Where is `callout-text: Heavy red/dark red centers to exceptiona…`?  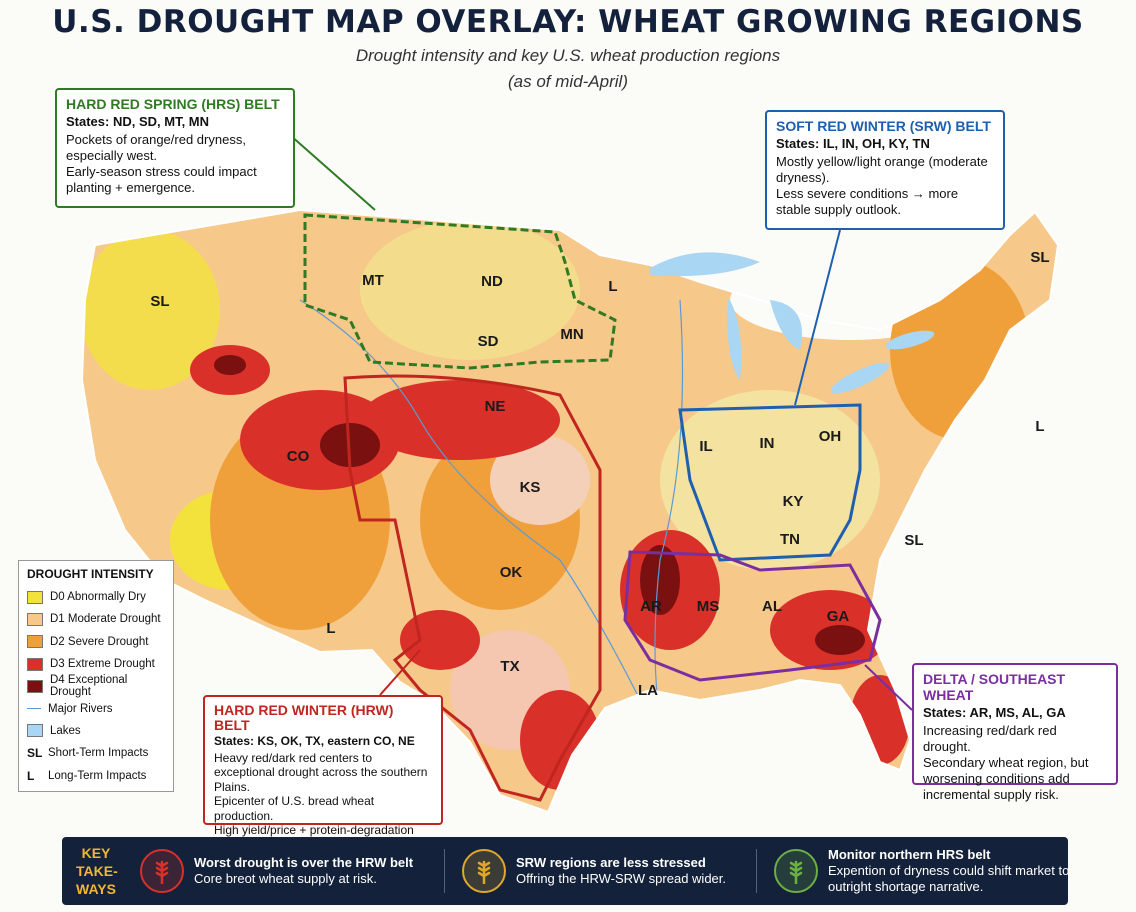 callout-text: Heavy red/dark red centers to exceptiona… is located at coordinates (321, 772).